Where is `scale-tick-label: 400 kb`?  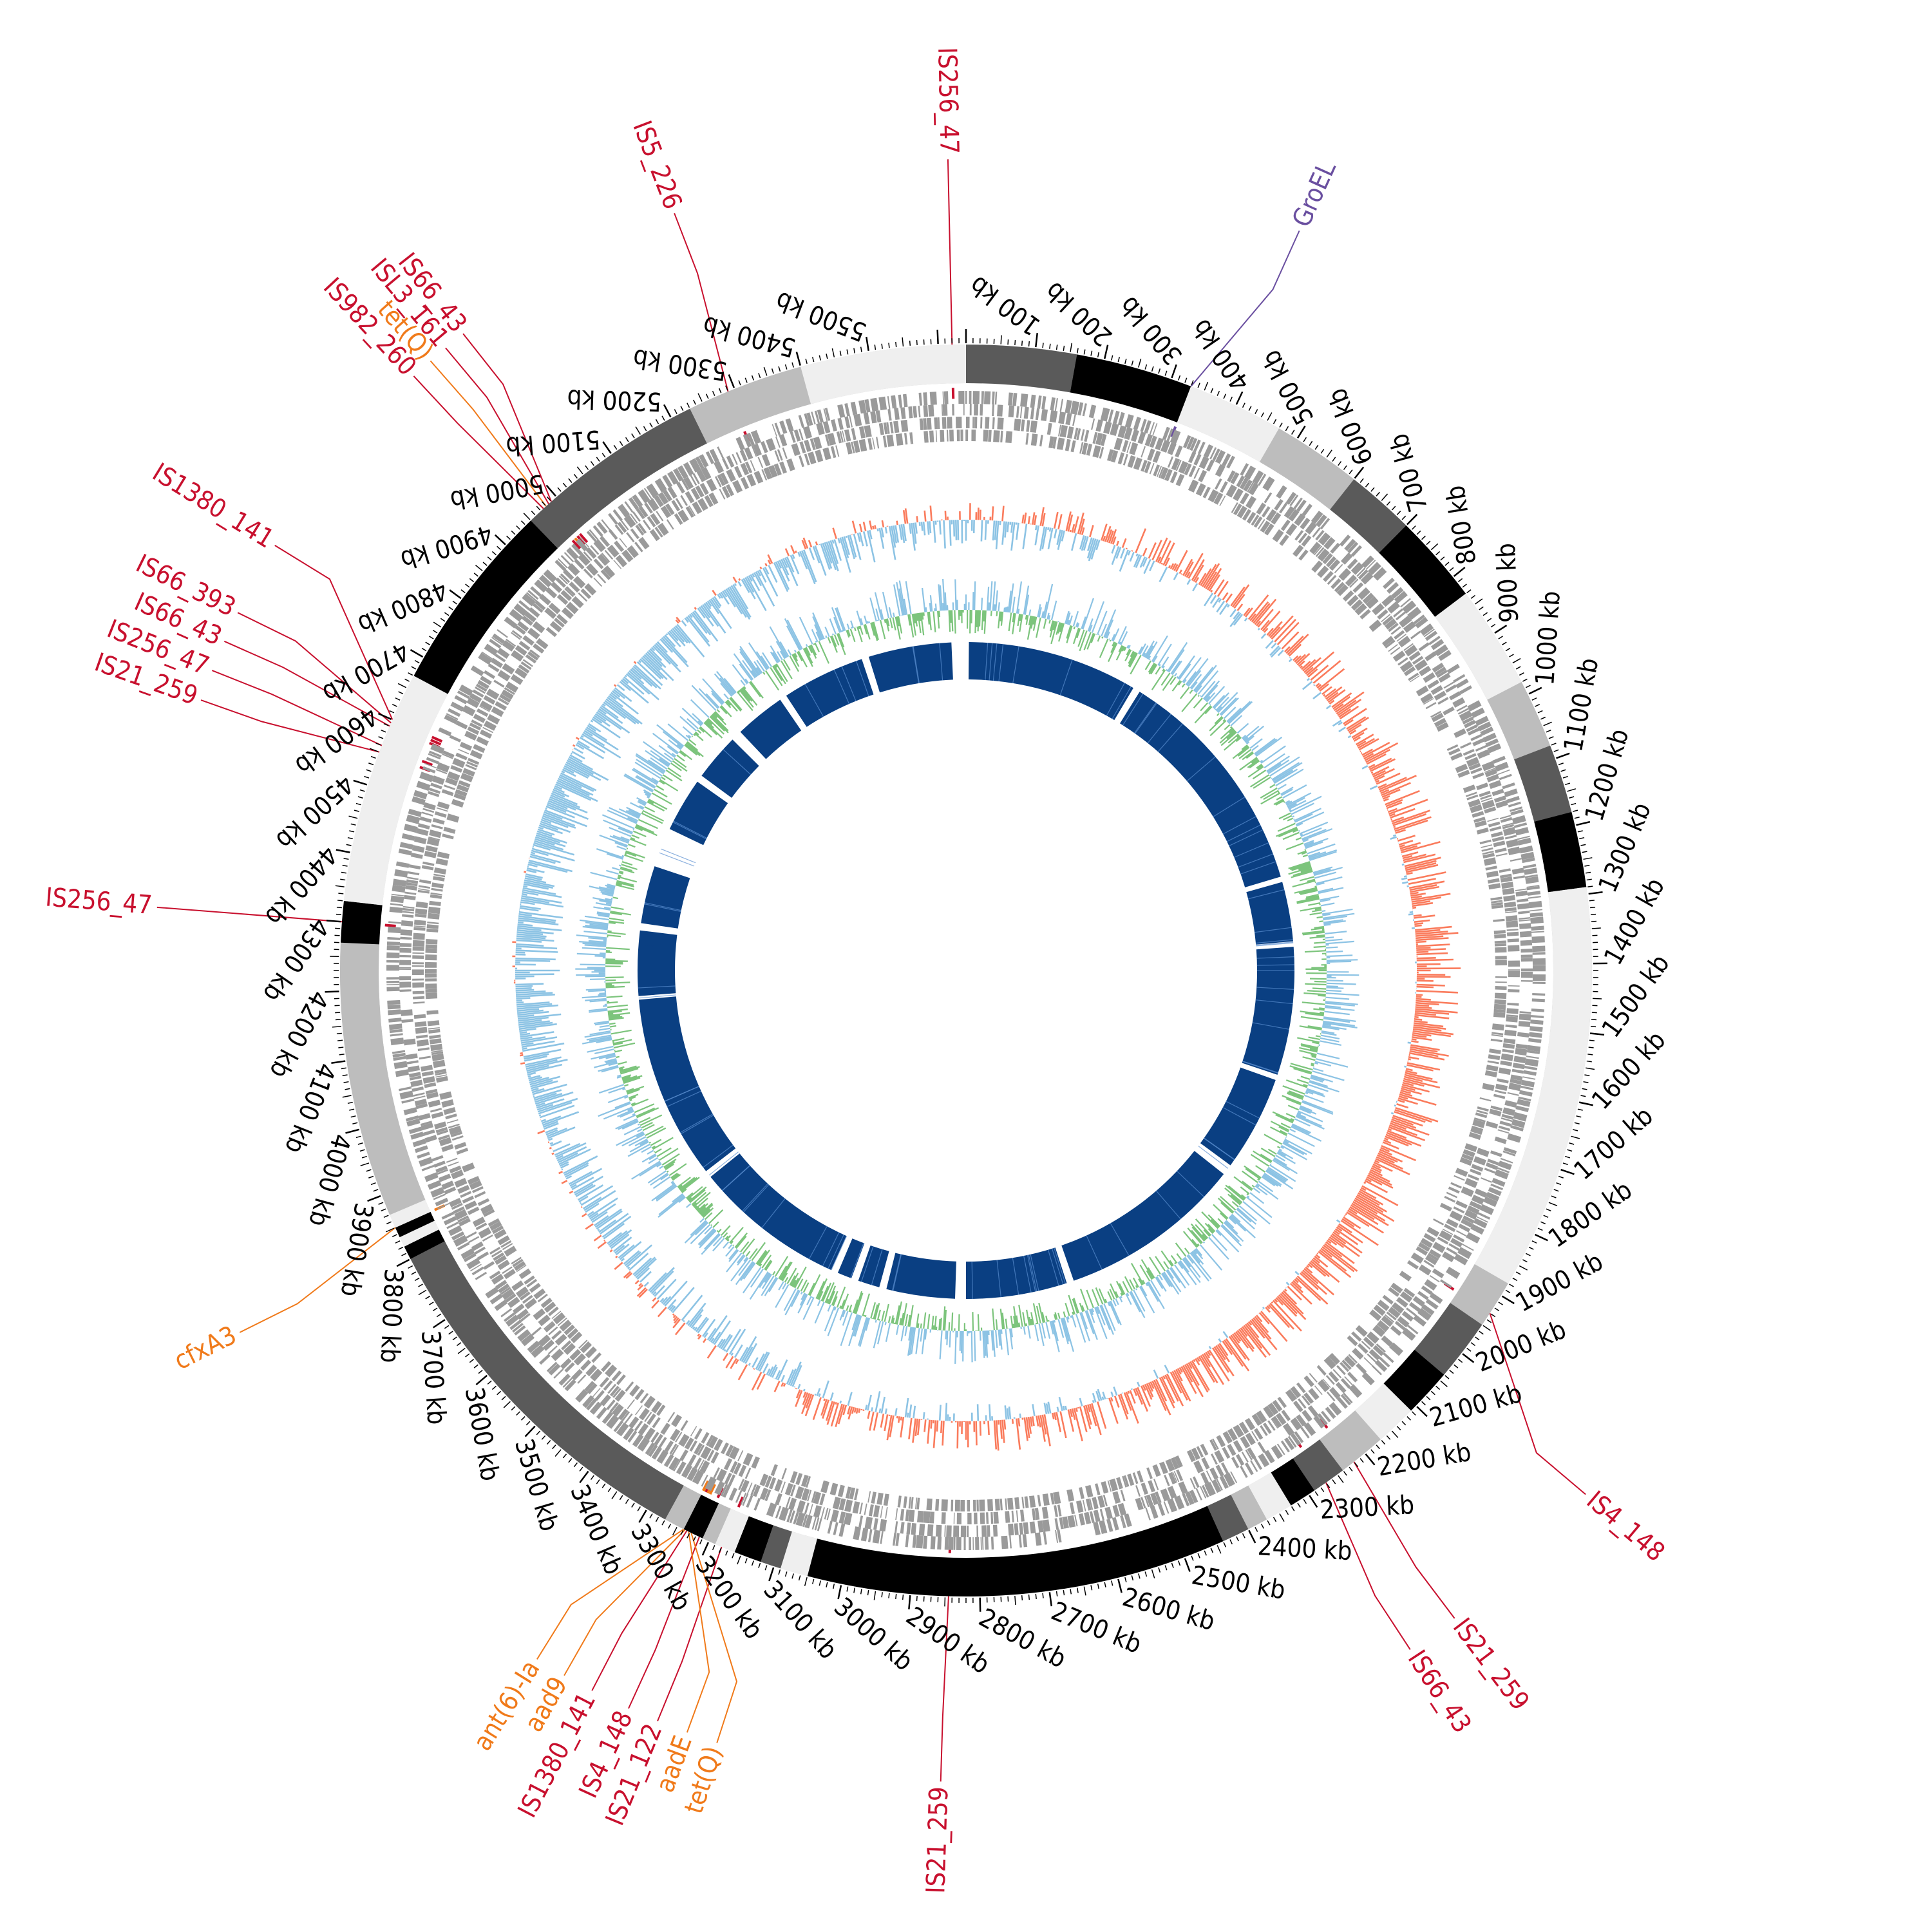
scale-tick-label: 400 kb is located at coordinates (1221, 355).